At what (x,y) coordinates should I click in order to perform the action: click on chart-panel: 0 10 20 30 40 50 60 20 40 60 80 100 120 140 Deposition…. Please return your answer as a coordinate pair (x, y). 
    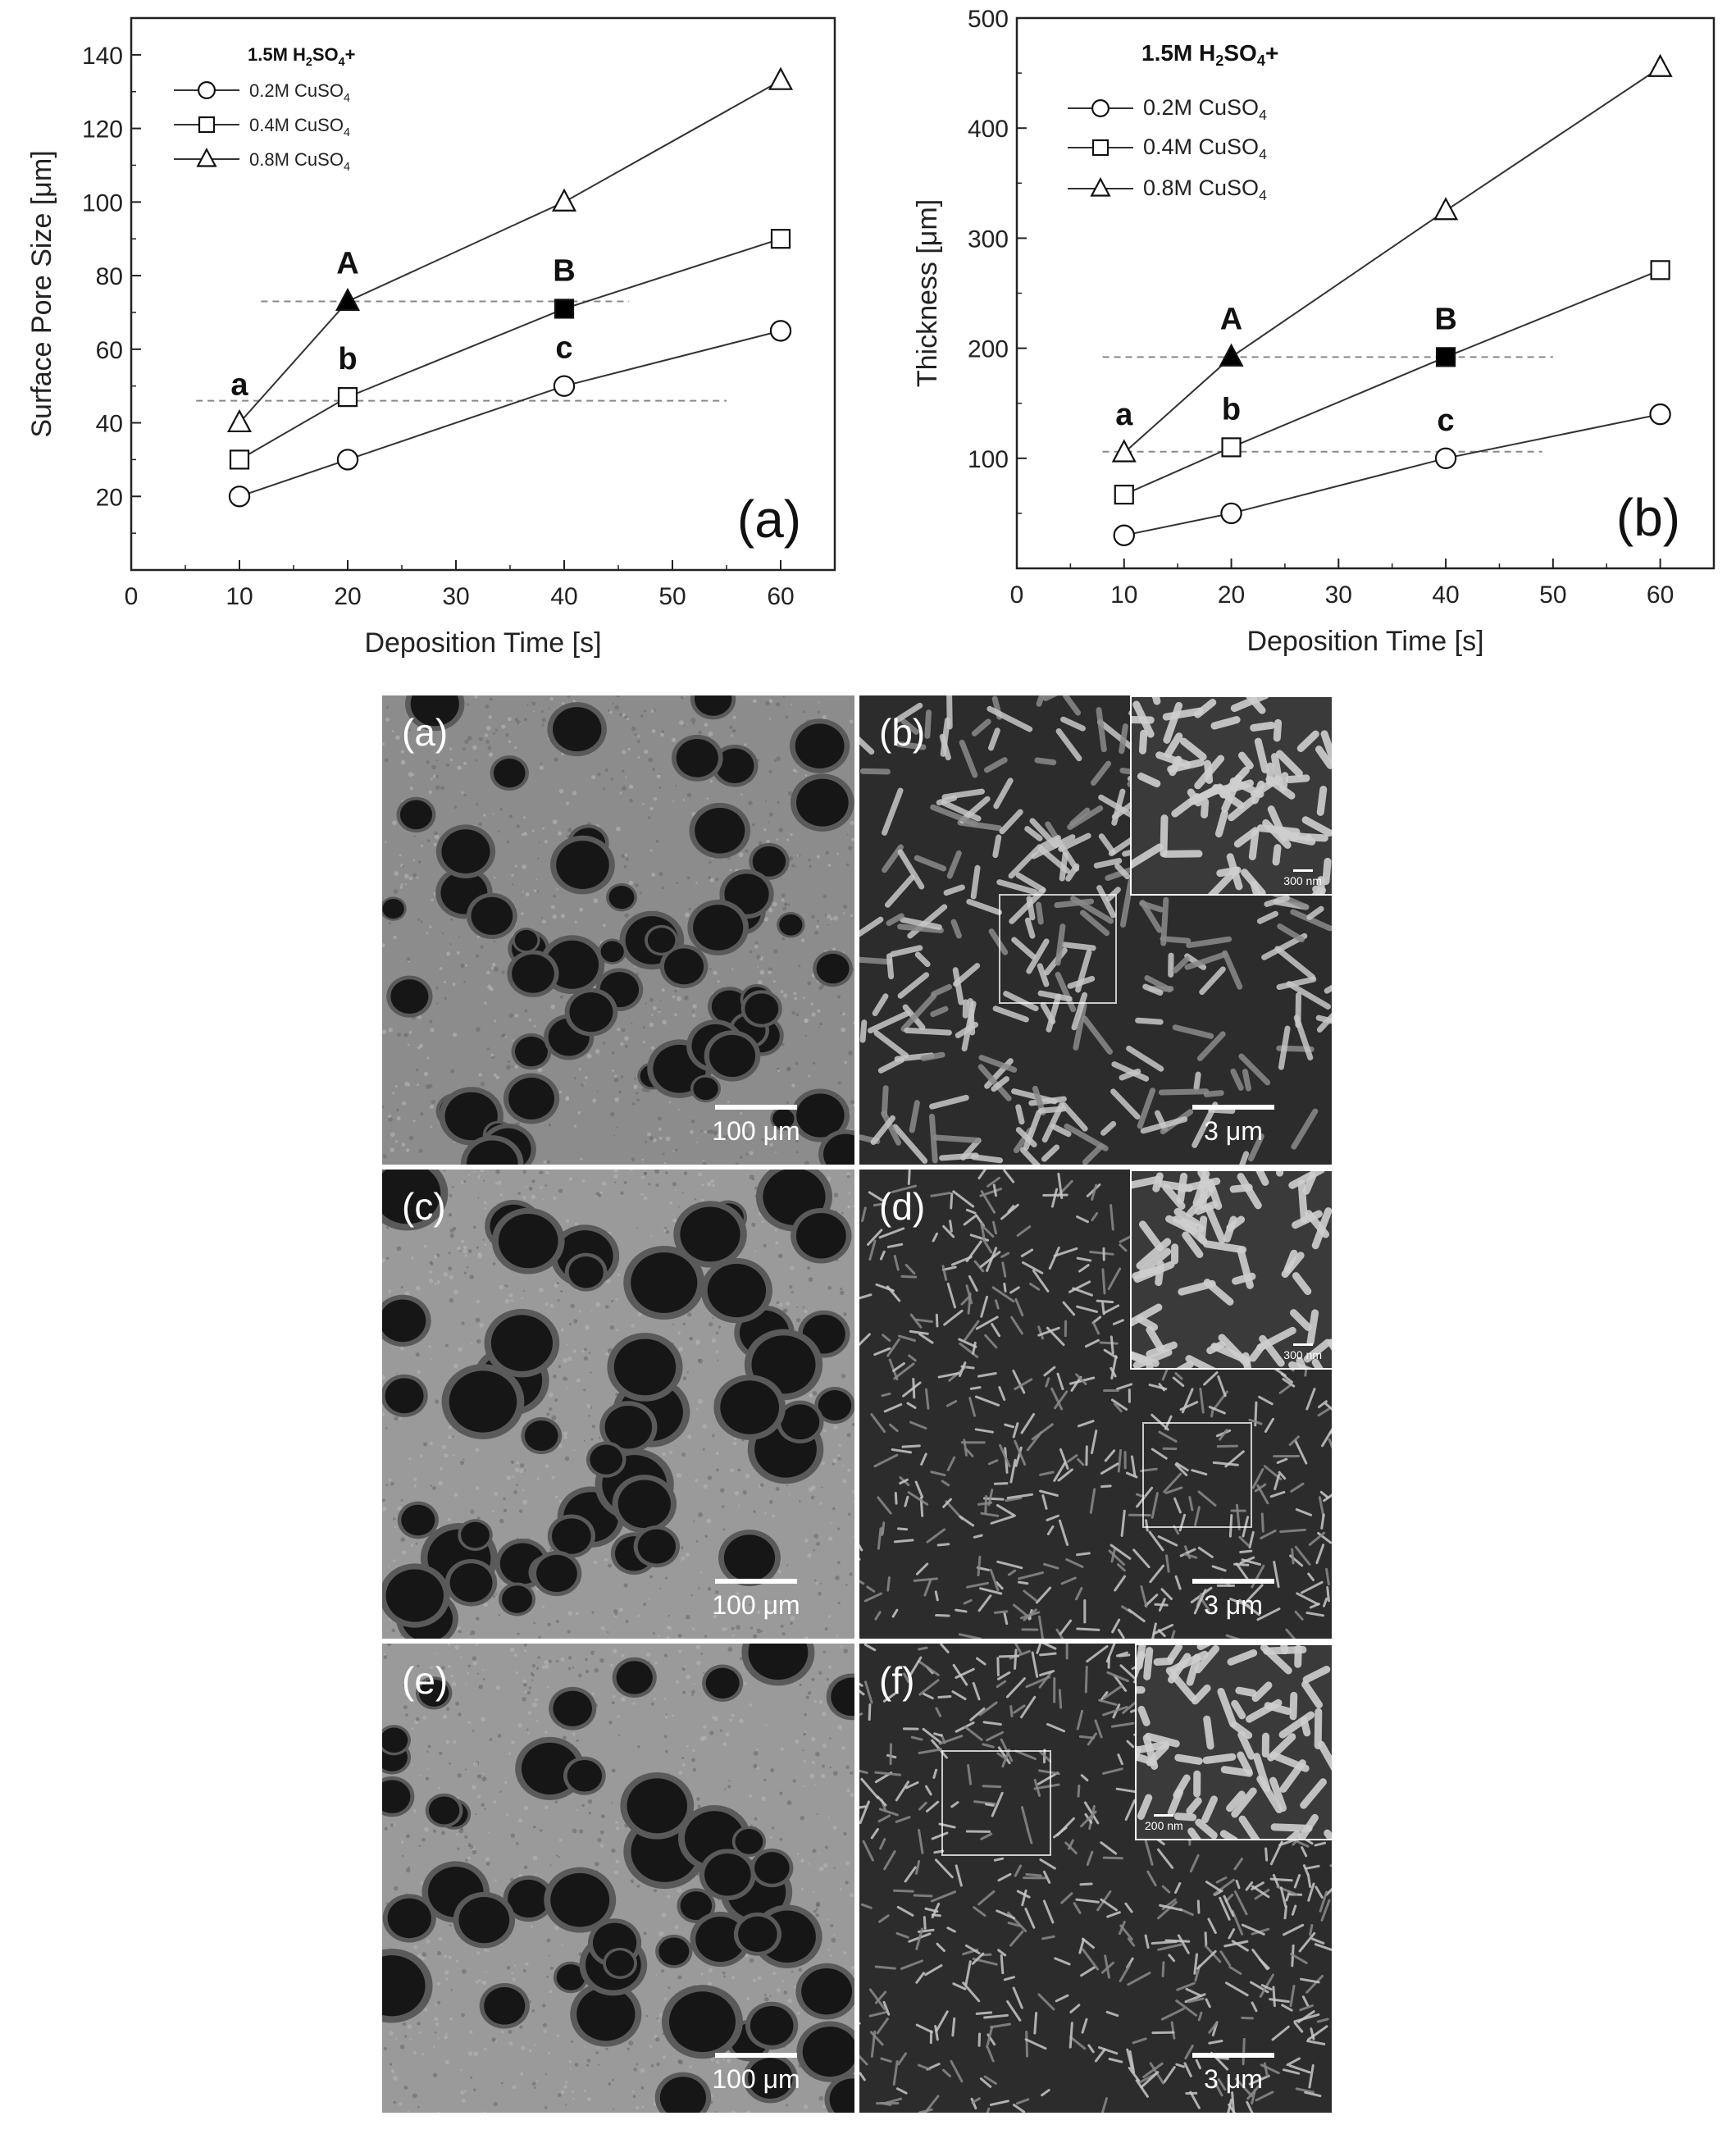
    Looking at the image, I should click on (431, 337).